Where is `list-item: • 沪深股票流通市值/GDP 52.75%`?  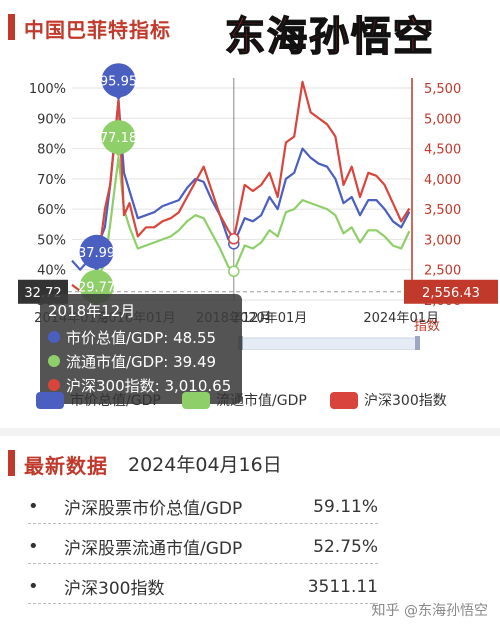
list-item: • 沪深股票流通市值/GDP 52.75% is located at coordinates (203, 547).